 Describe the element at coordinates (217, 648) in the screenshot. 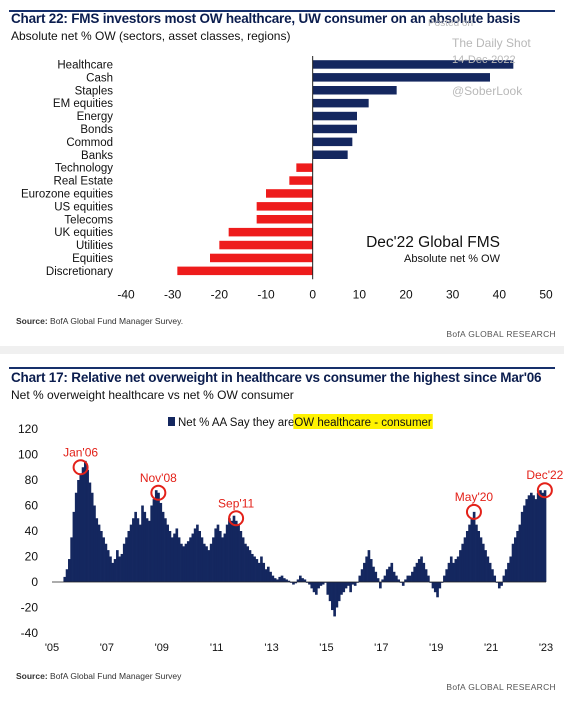

I see `x-tick-label: '11` at that location.